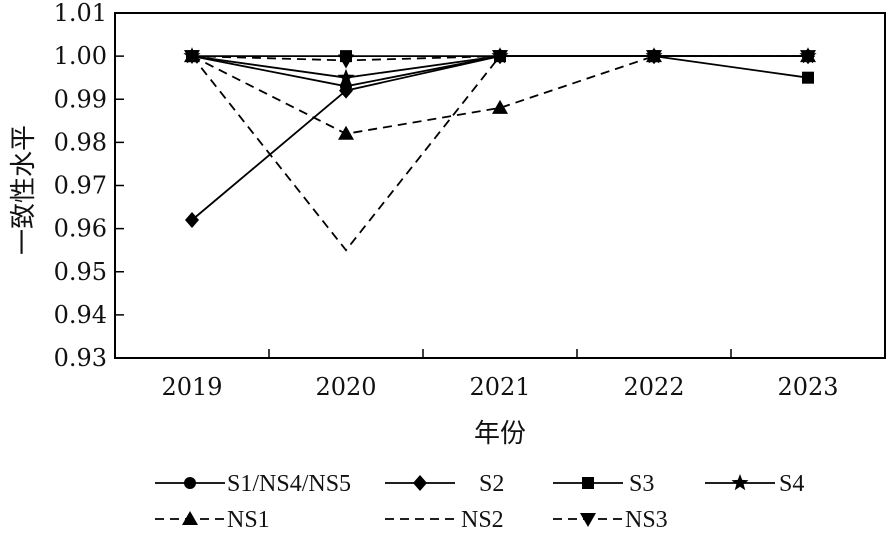 The image size is (888, 534). Describe the element at coordinates (641, 484) in the screenshot. I see `legend-label: S3` at that location.